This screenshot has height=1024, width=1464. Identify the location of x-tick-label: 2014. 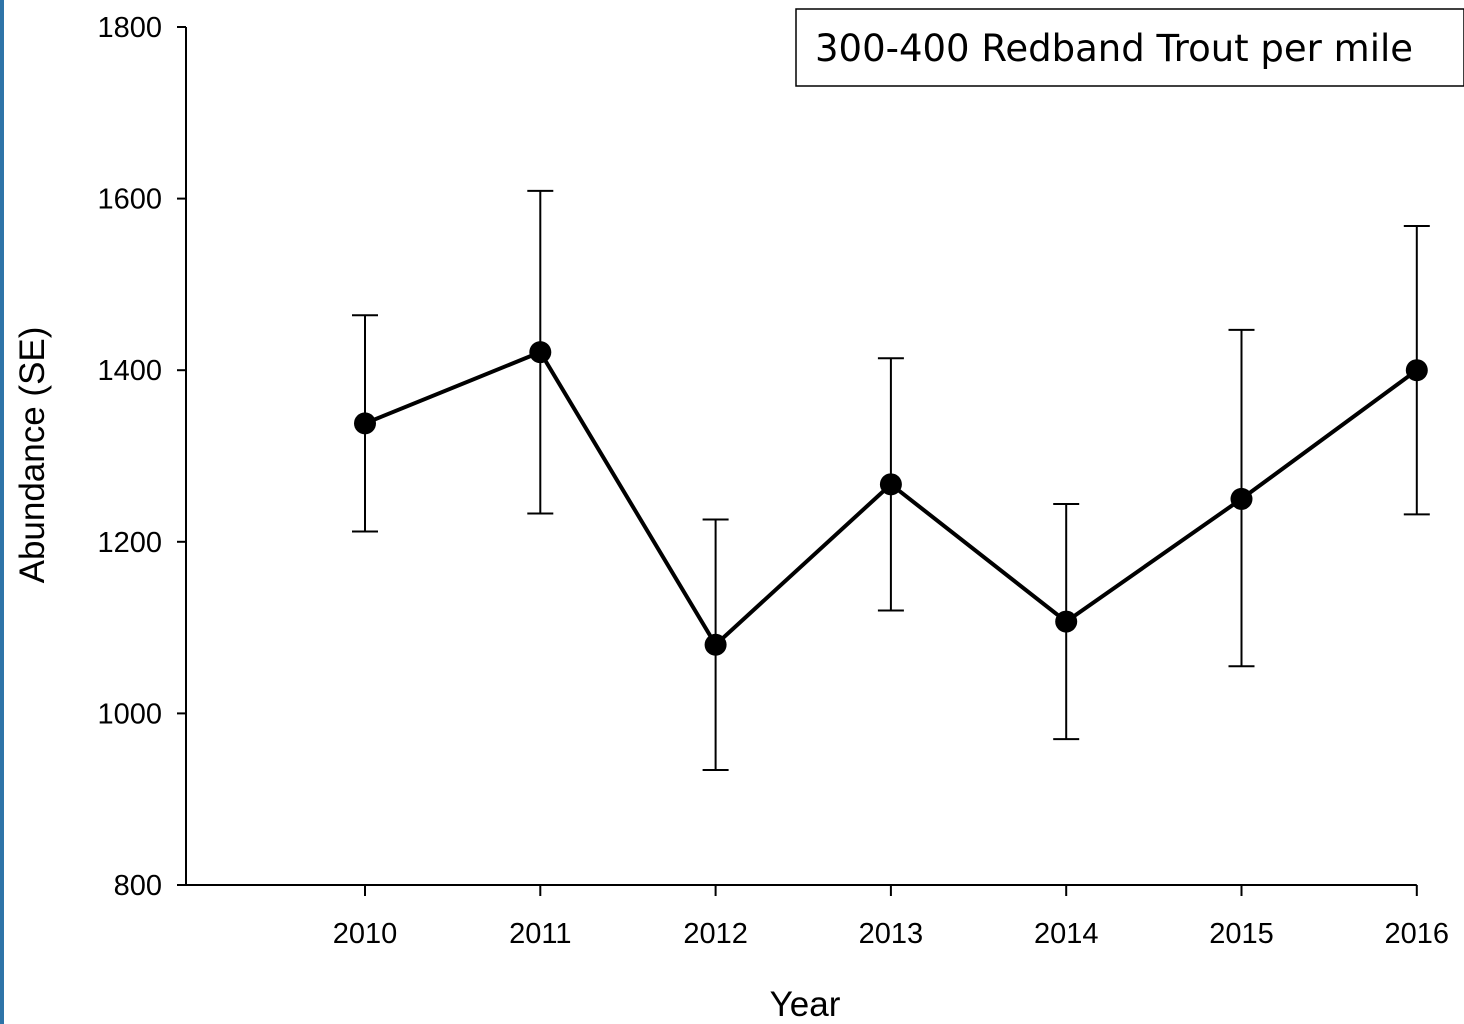
(1066, 934).